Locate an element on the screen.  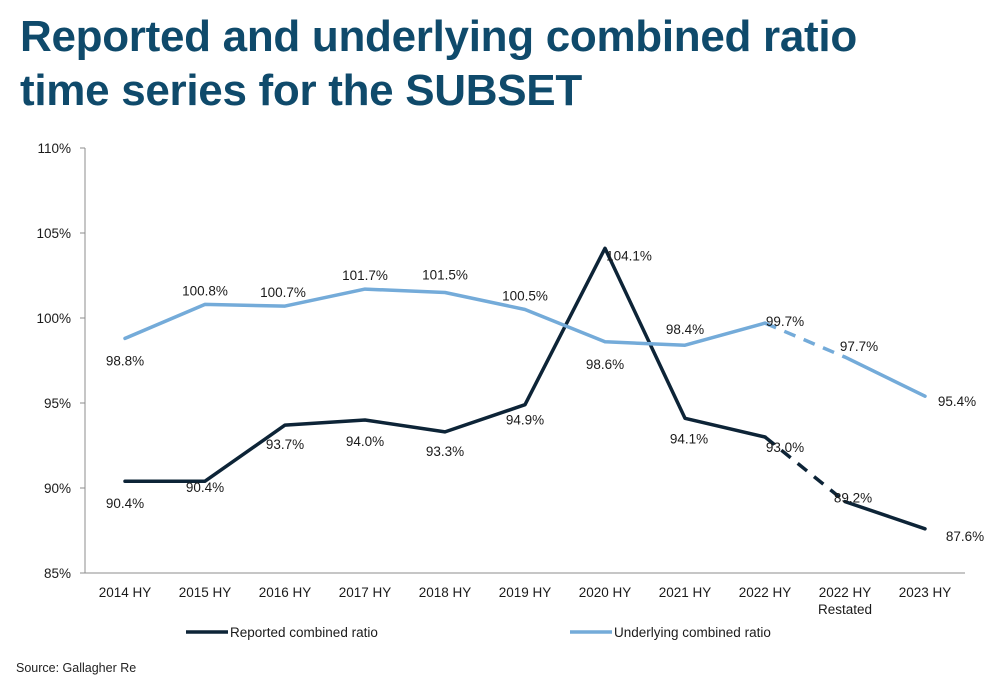
data-label: 93.0% is located at coordinates (785, 447).